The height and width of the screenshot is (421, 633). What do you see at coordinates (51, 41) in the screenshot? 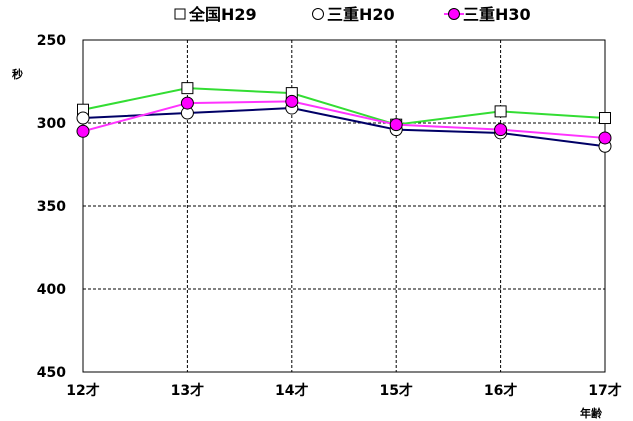
I see `y-tick-label: 250` at bounding box center [51, 41].